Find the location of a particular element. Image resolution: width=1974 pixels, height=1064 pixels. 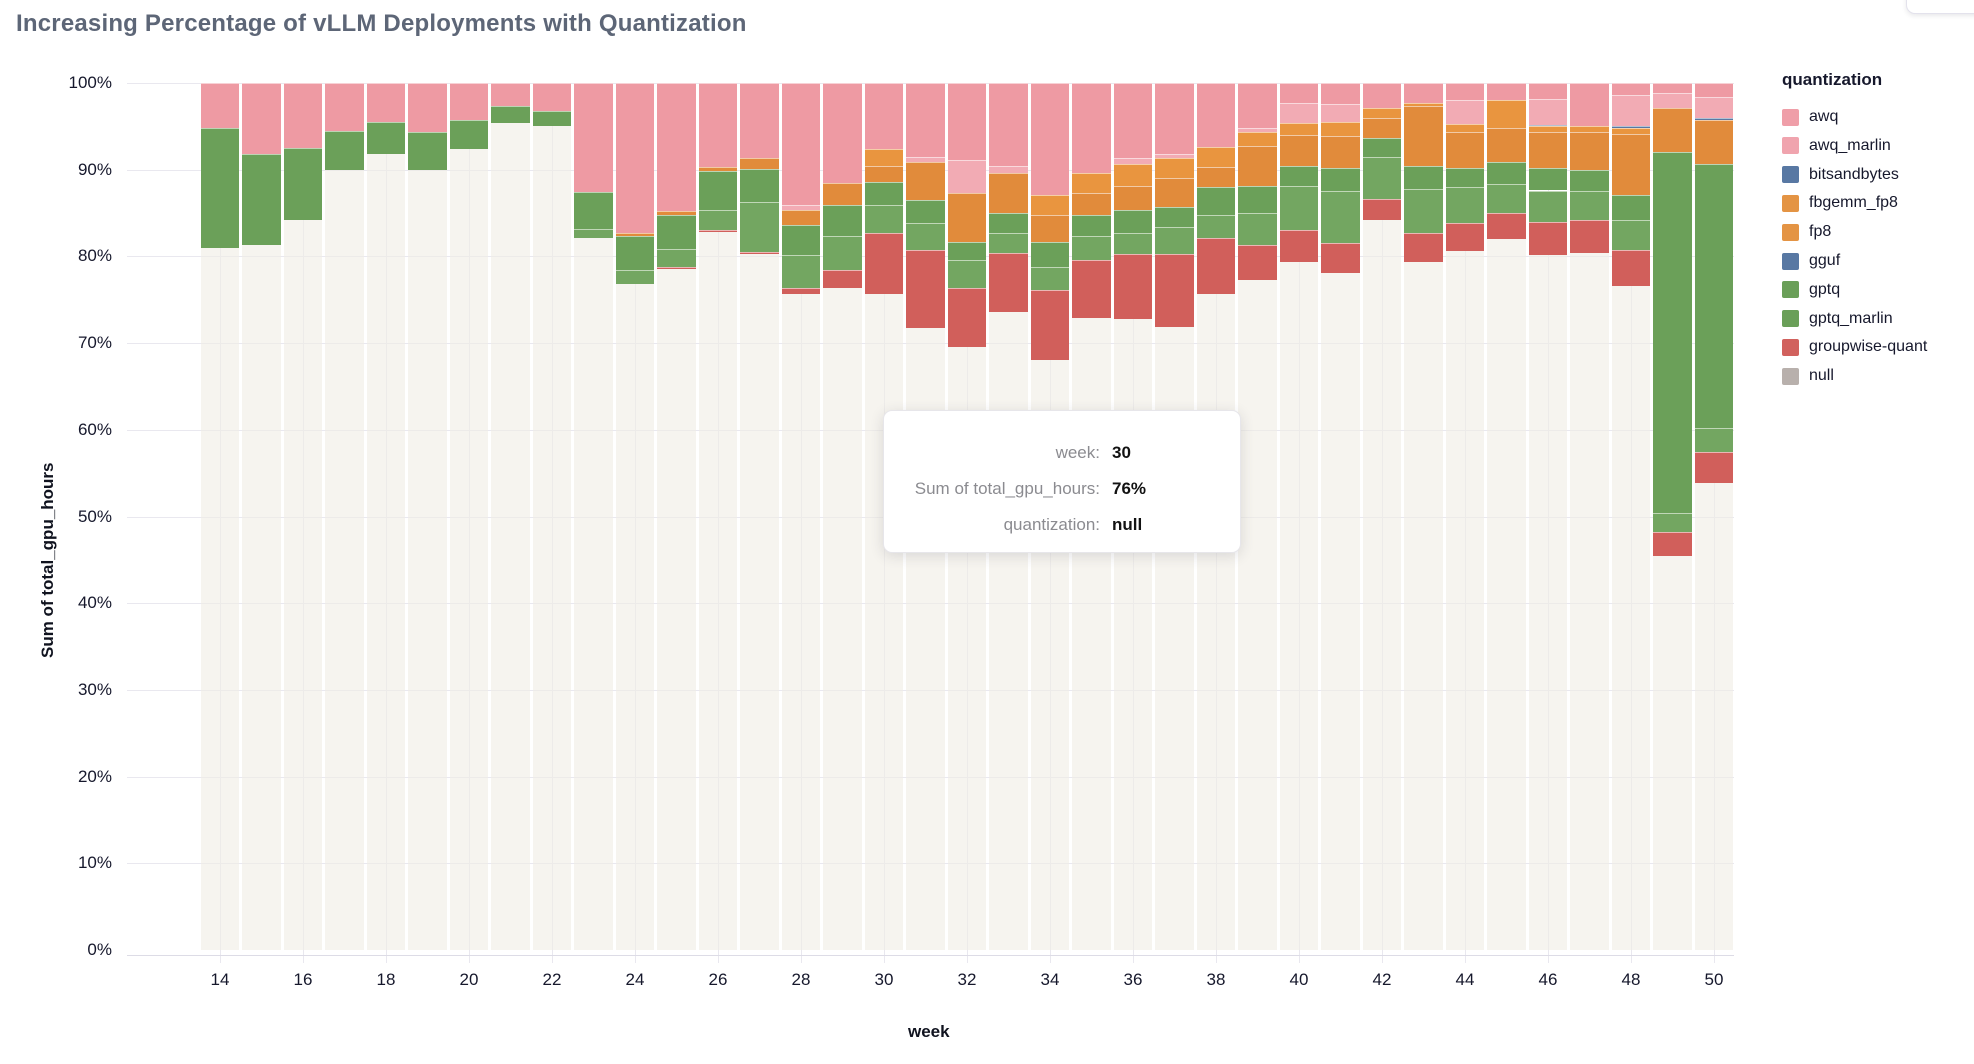

bar-segment-week23-null is located at coordinates (593, 594).